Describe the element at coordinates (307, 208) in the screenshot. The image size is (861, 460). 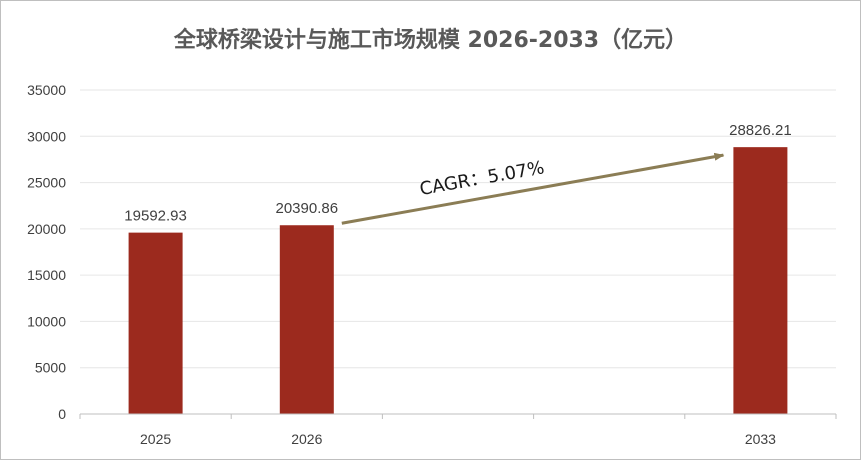
I see `data-label: 20390.86` at that location.